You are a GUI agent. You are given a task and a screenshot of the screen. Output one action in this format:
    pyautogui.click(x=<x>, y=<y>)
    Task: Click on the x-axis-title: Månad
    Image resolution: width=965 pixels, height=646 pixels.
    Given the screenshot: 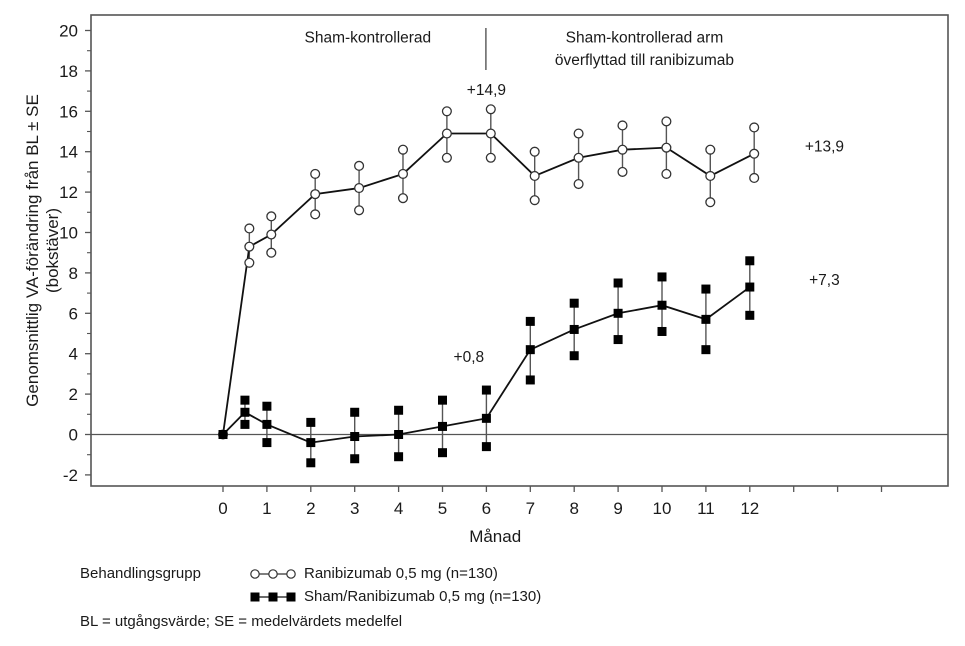 What is the action you would take?
    pyautogui.click(x=495, y=536)
    